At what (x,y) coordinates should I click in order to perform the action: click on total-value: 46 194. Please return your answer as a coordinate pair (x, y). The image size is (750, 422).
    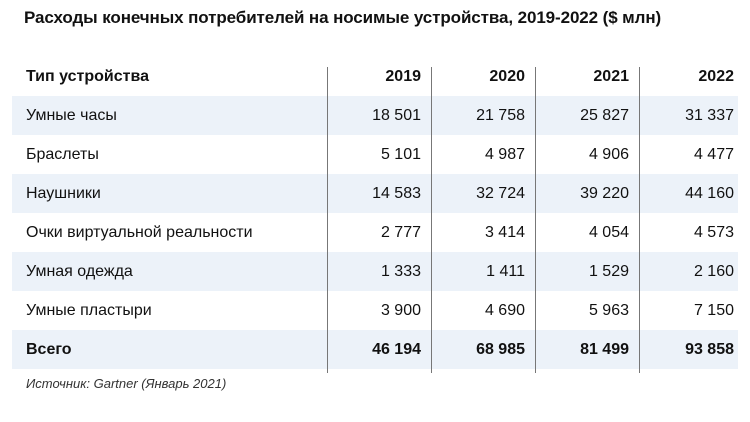
    Looking at the image, I should click on (396, 349).